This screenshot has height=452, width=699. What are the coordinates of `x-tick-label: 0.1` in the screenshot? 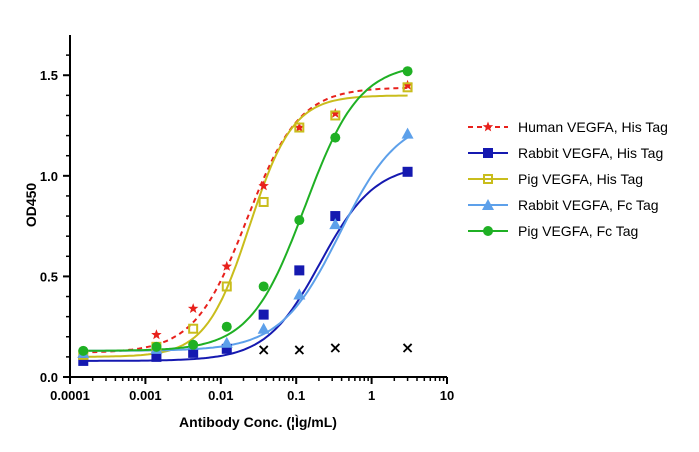 It's located at (296, 395).